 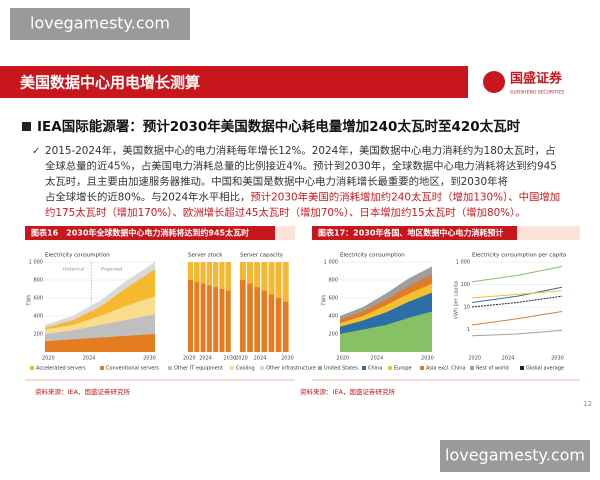 What do you see at coordinates (140, 233) in the screenshot?
I see `caption: 图表16 2030年全球数据中心电力消耗将达到约945太瓦时` at bounding box center [140, 233].